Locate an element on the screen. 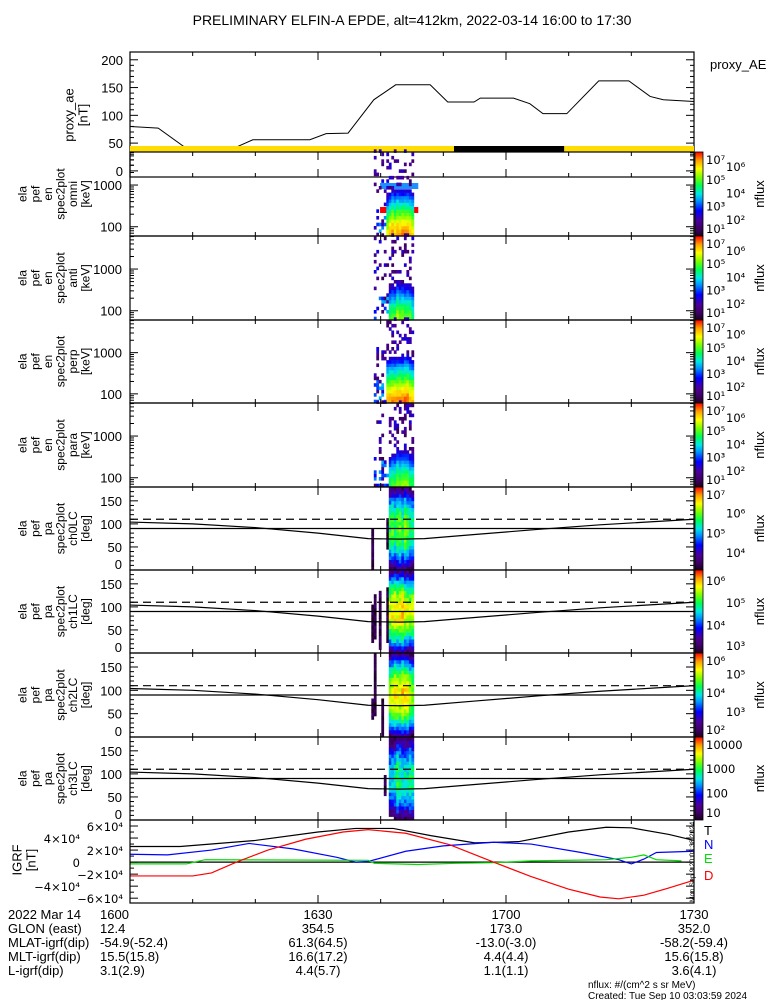  ytick-label: 150 is located at coordinates (111, 584).